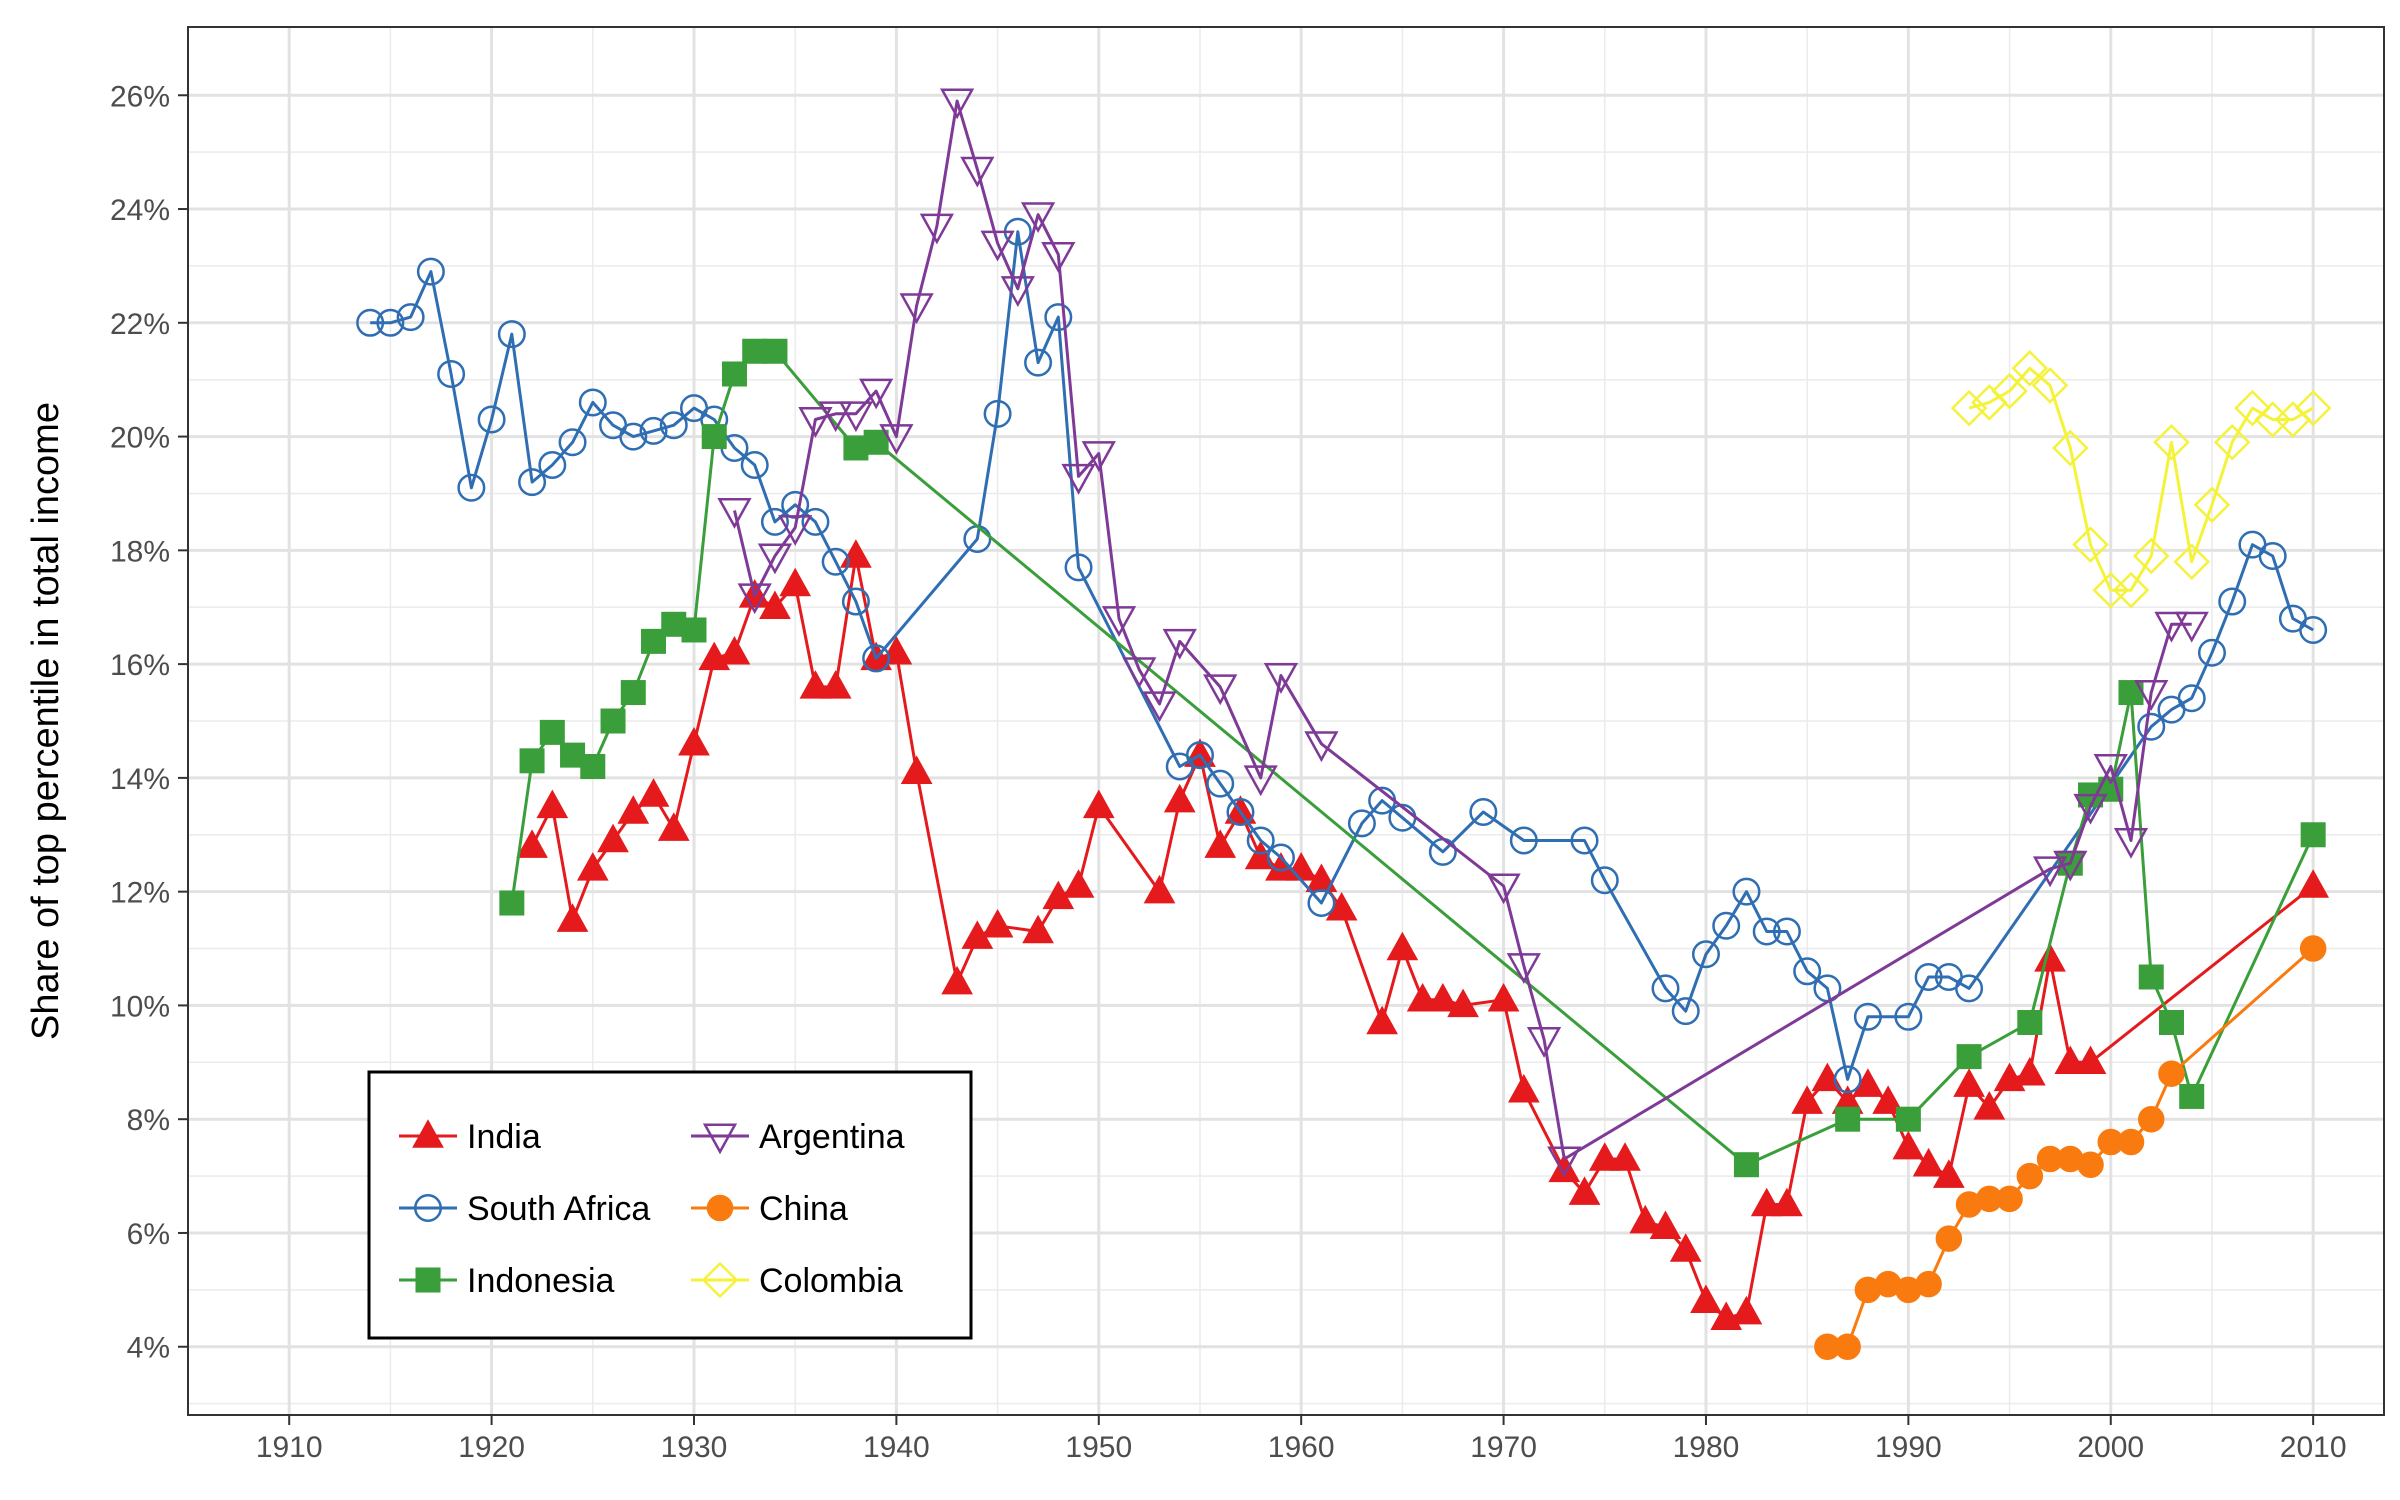 Image resolution: width=2400 pixels, height=1500 pixels. What do you see at coordinates (148, 1234) in the screenshot?
I see `y-tick-label: 6%` at bounding box center [148, 1234].